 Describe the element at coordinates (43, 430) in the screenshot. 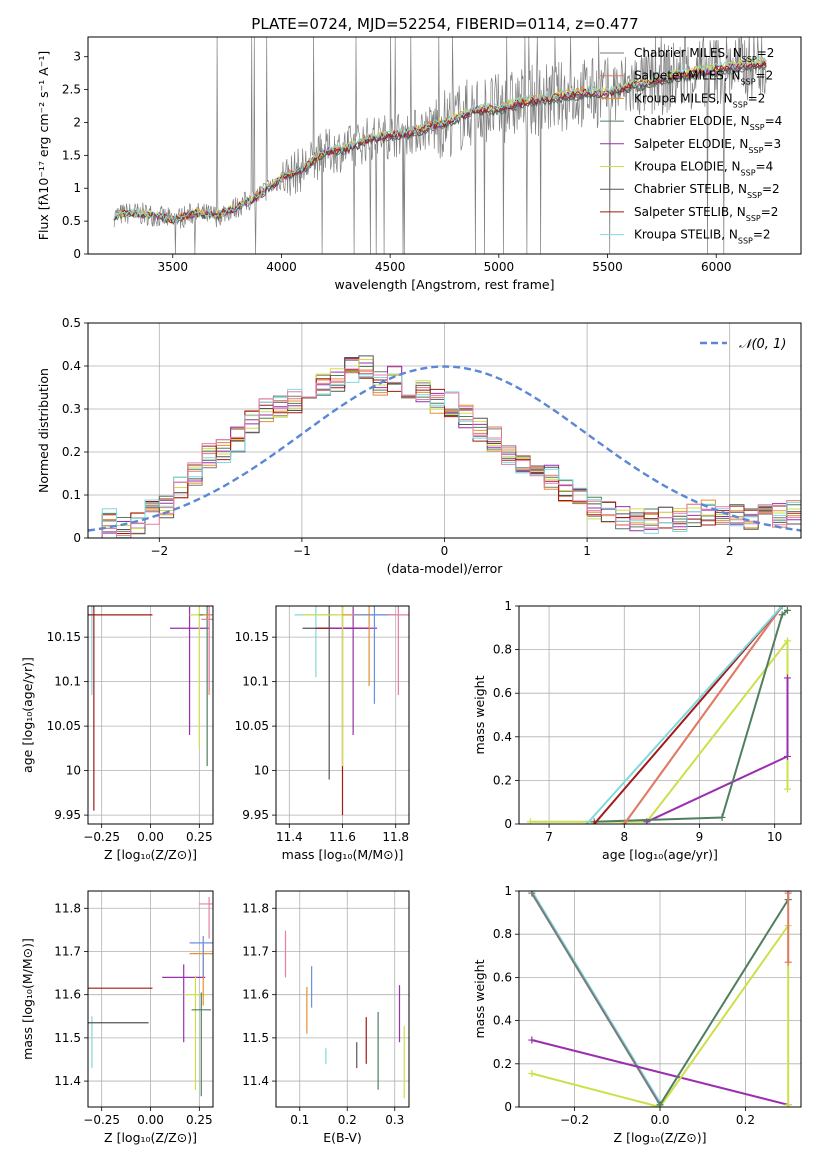

I see `residuals-ylabel: Normed distribution` at that location.